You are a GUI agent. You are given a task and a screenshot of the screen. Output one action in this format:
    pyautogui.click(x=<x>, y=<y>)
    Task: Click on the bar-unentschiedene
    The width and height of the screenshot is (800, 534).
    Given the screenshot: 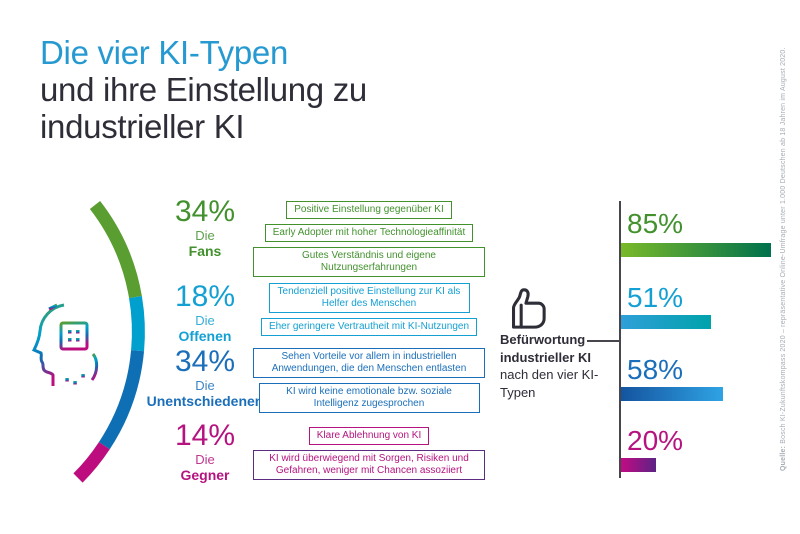 What is the action you would take?
    pyautogui.click(x=672, y=394)
    